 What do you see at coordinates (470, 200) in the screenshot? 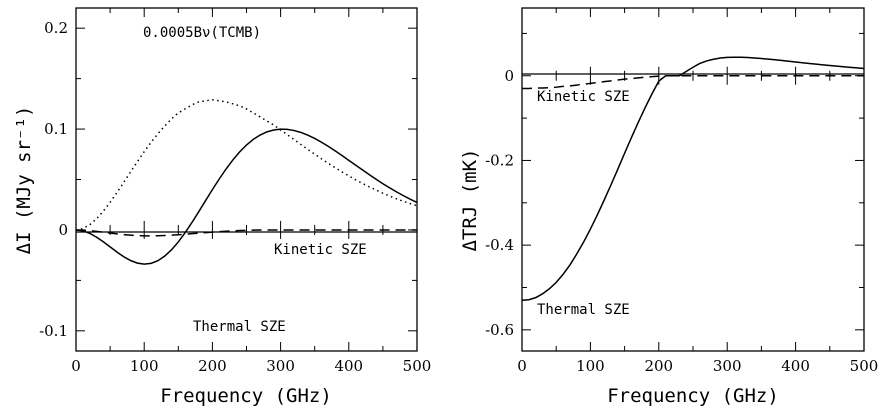
I see `right-y-axis-title: ΔTRJ (mK)` at bounding box center [470, 200].